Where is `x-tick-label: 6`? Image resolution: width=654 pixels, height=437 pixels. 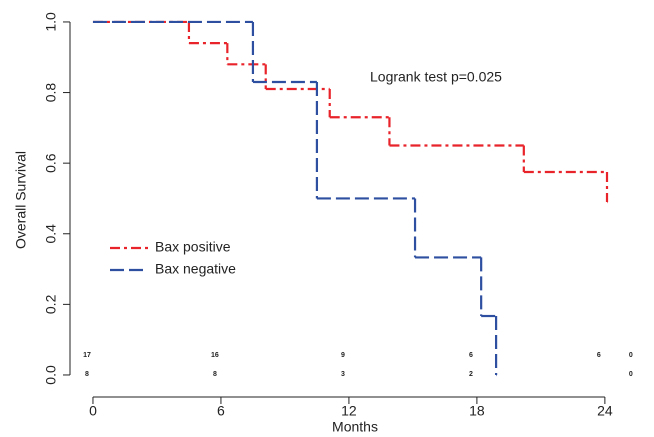 x-tick-label: 6 is located at coordinates (221, 411).